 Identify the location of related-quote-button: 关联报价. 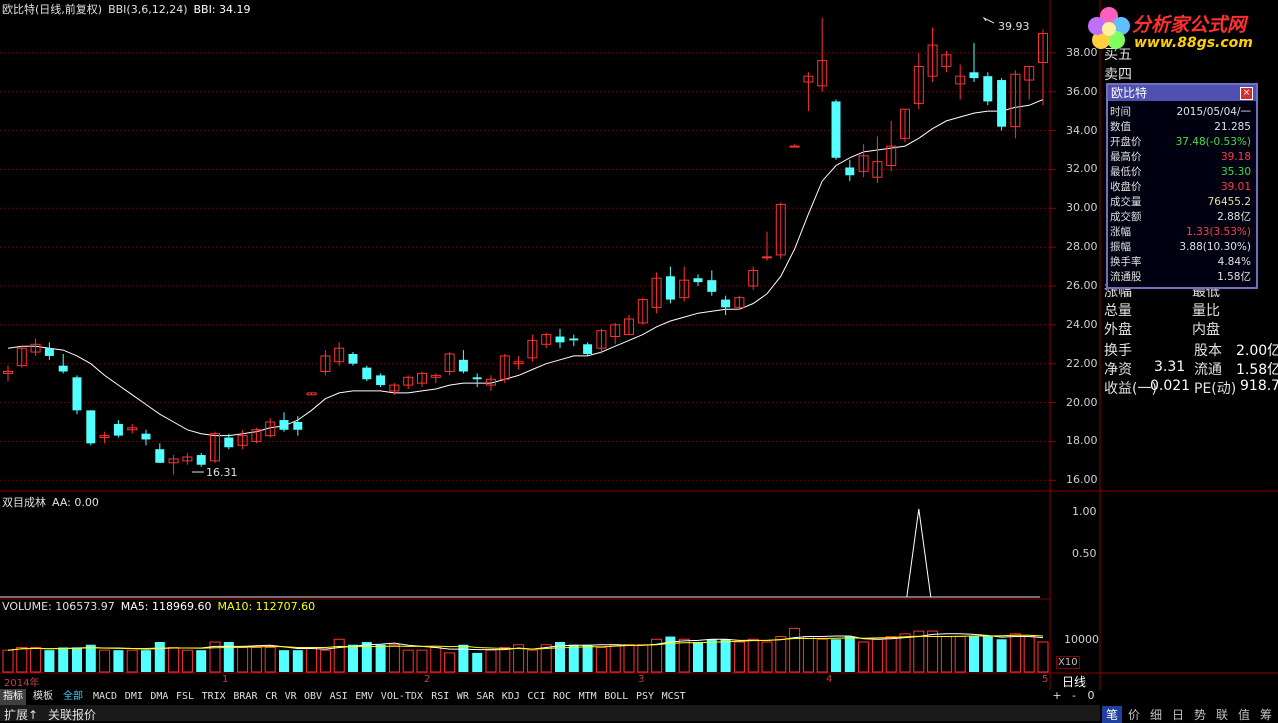
(72, 715).